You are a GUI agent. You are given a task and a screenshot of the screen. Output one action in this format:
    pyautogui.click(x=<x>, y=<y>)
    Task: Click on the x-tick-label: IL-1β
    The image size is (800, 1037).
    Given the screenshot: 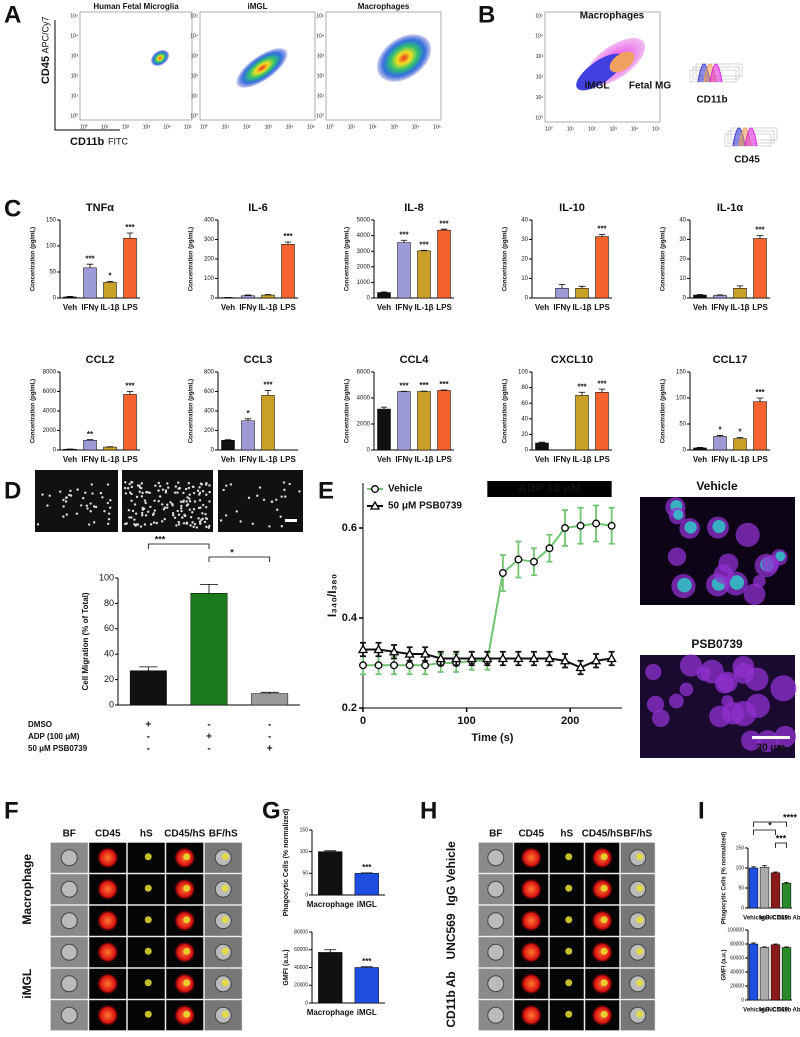 What is the action you would take?
    pyautogui.click(x=423, y=459)
    